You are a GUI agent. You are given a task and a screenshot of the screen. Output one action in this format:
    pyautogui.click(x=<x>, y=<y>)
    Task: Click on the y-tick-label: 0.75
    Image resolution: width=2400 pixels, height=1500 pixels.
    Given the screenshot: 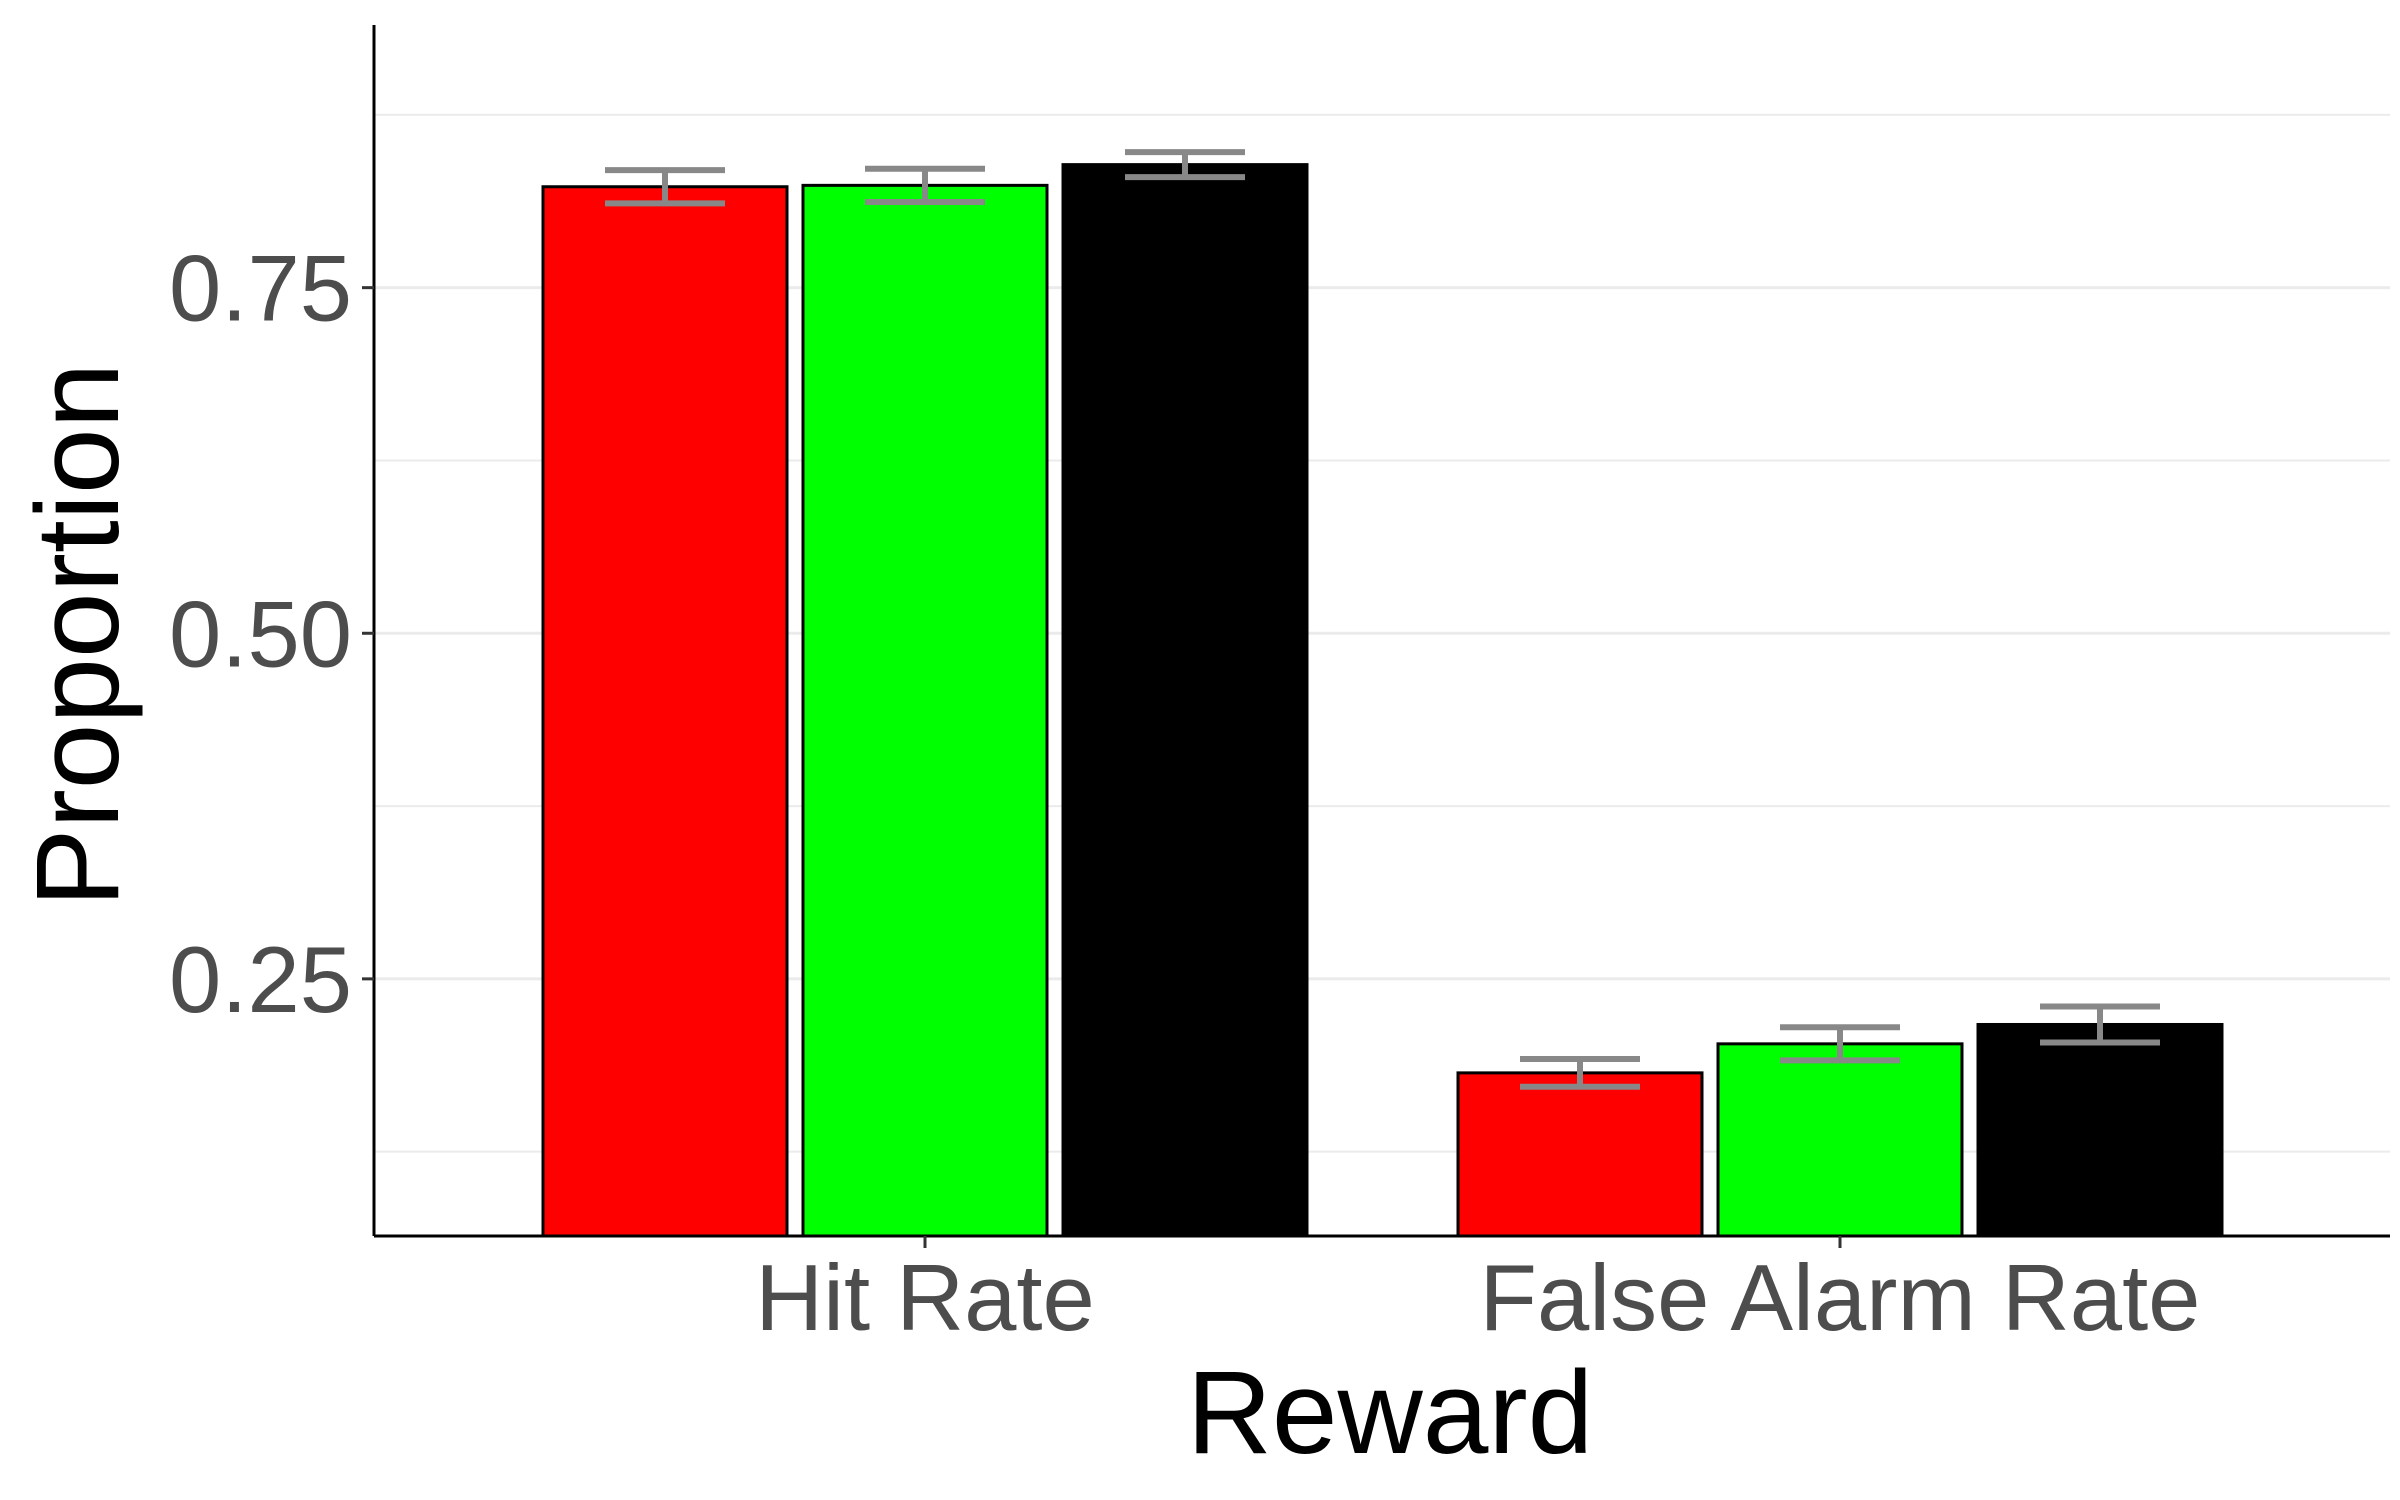 What is the action you would take?
    pyautogui.click(x=260, y=288)
    